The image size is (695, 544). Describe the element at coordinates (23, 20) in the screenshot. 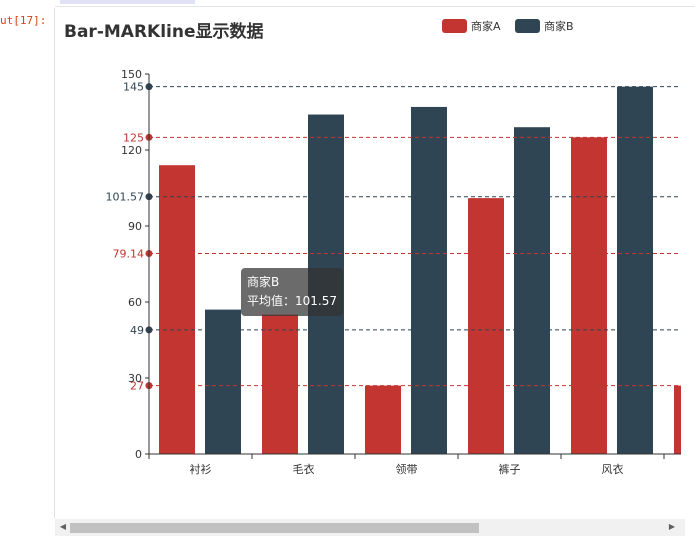

I see `output-prompt: ut[17]:` at that location.